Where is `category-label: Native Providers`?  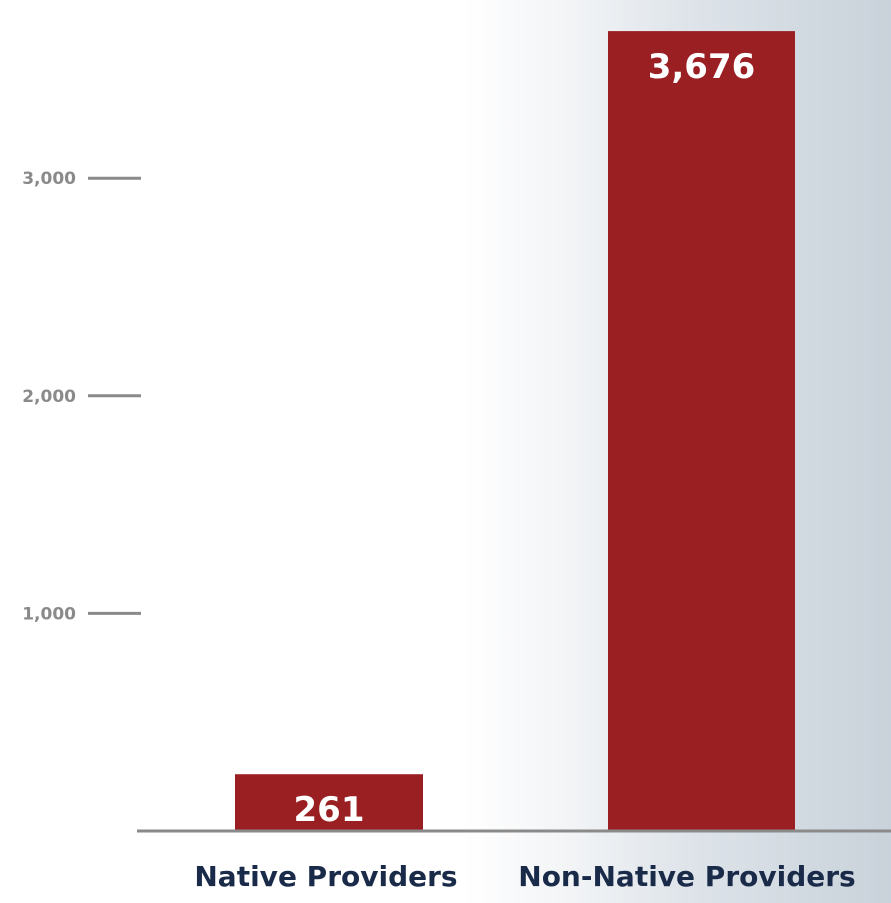 category-label: Native Providers is located at coordinates (325, 876).